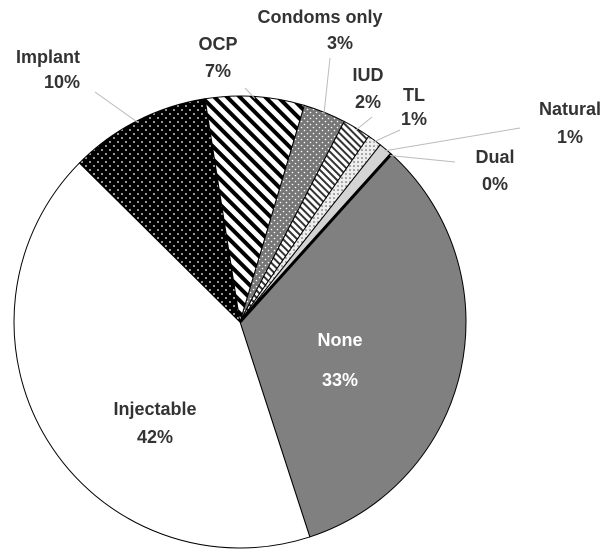 This screenshot has height=552, width=612. I want to click on slice-label: Natural, so click(570, 109).